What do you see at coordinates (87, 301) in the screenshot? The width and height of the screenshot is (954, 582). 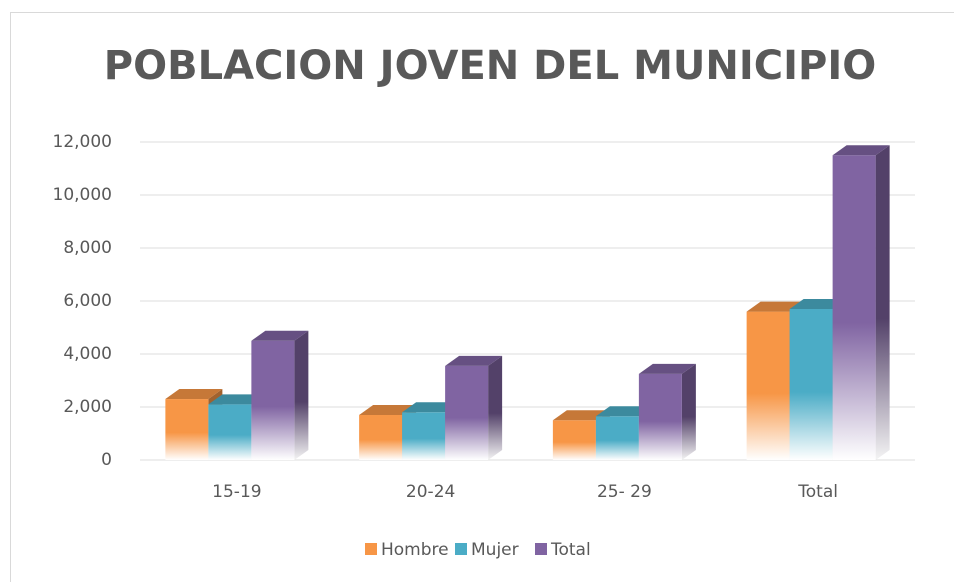 I see `y-tick-label: 6,000` at bounding box center [87, 301].